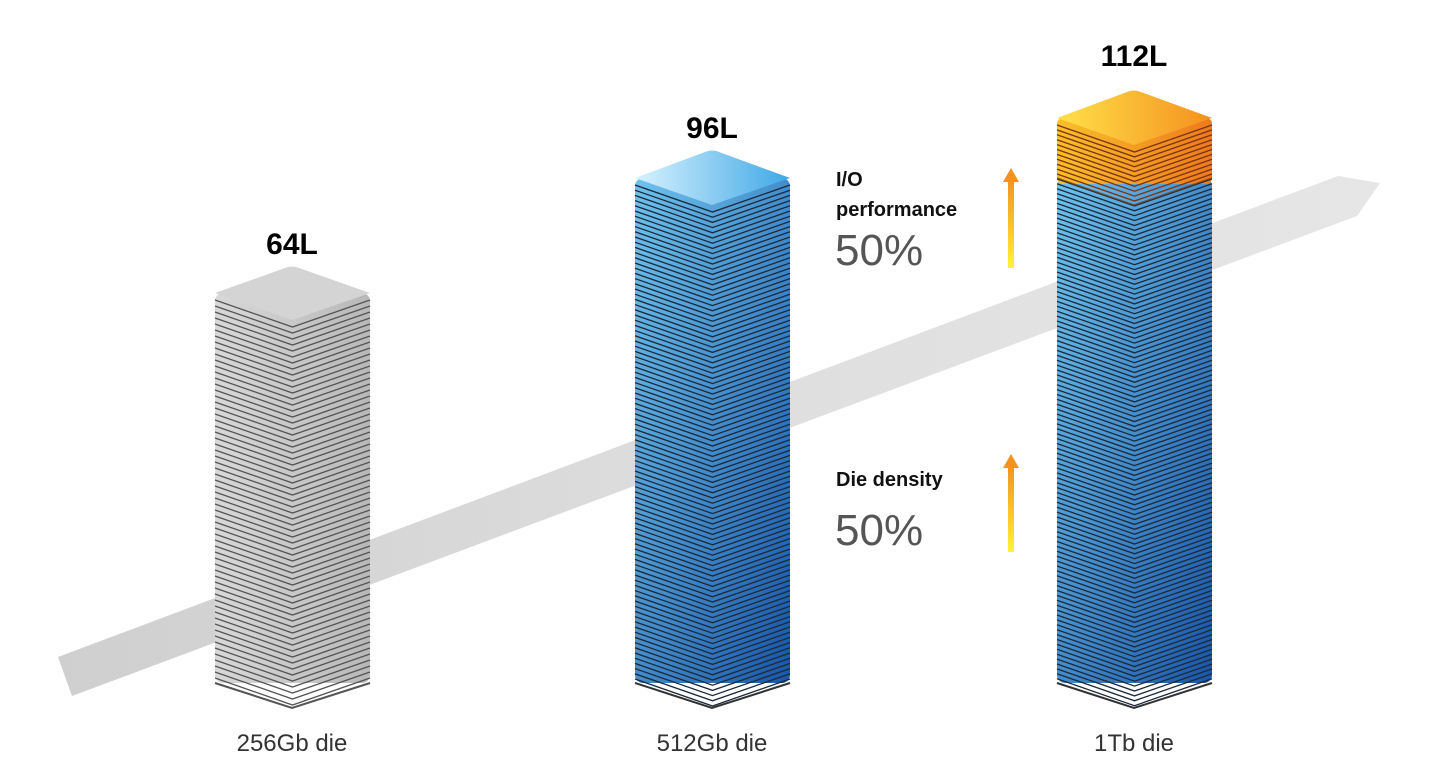 This screenshot has width=1430, height=780. Describe the element at coordinates (897, 210) in the screenshot. I see `metric-io-label-line2: performance` at that location.